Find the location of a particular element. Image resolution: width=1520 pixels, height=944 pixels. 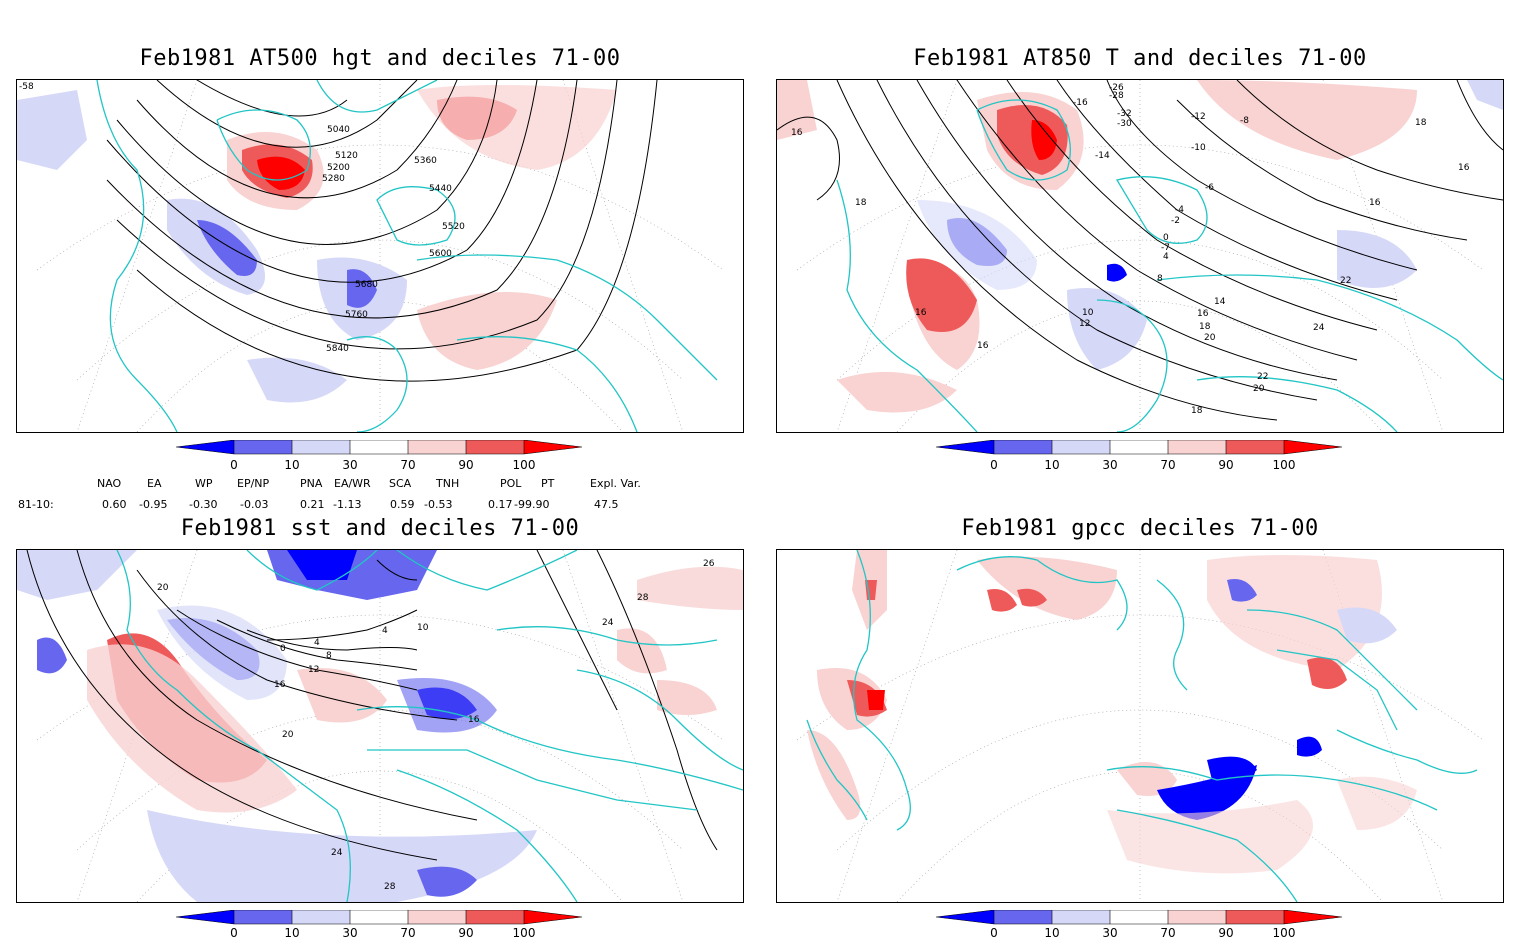

index-header-nao: NAO is located at coordinates (109, 483).